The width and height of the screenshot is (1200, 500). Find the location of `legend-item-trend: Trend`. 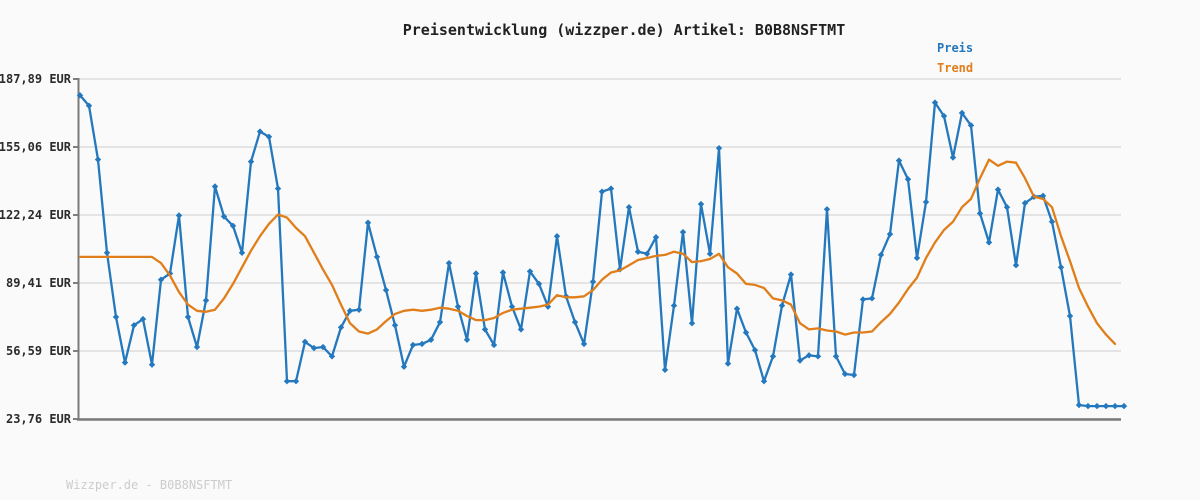

legend-item-trend: Trend is located at coordinates (955, 68).